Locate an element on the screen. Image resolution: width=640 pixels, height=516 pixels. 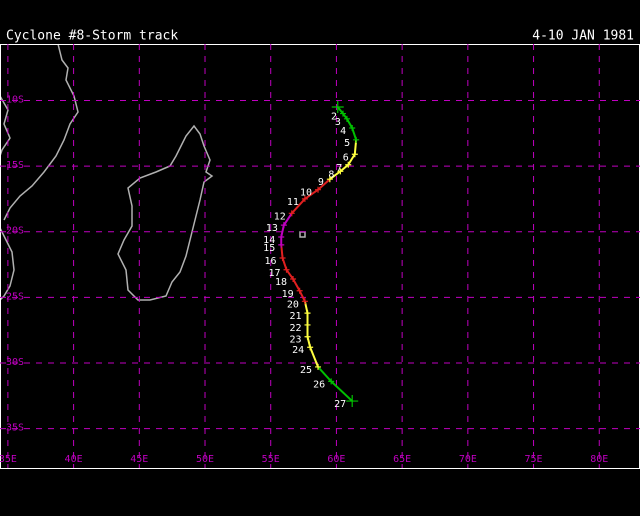
island is located at coordinates (302, 234).